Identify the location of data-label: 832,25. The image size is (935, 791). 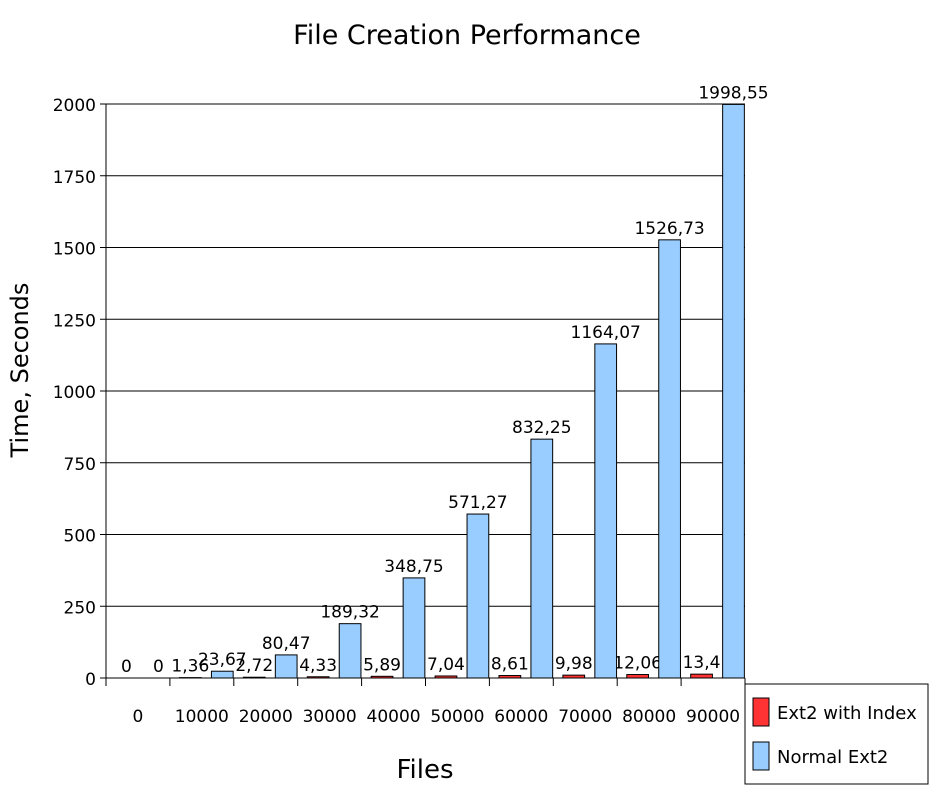
(541, 428).